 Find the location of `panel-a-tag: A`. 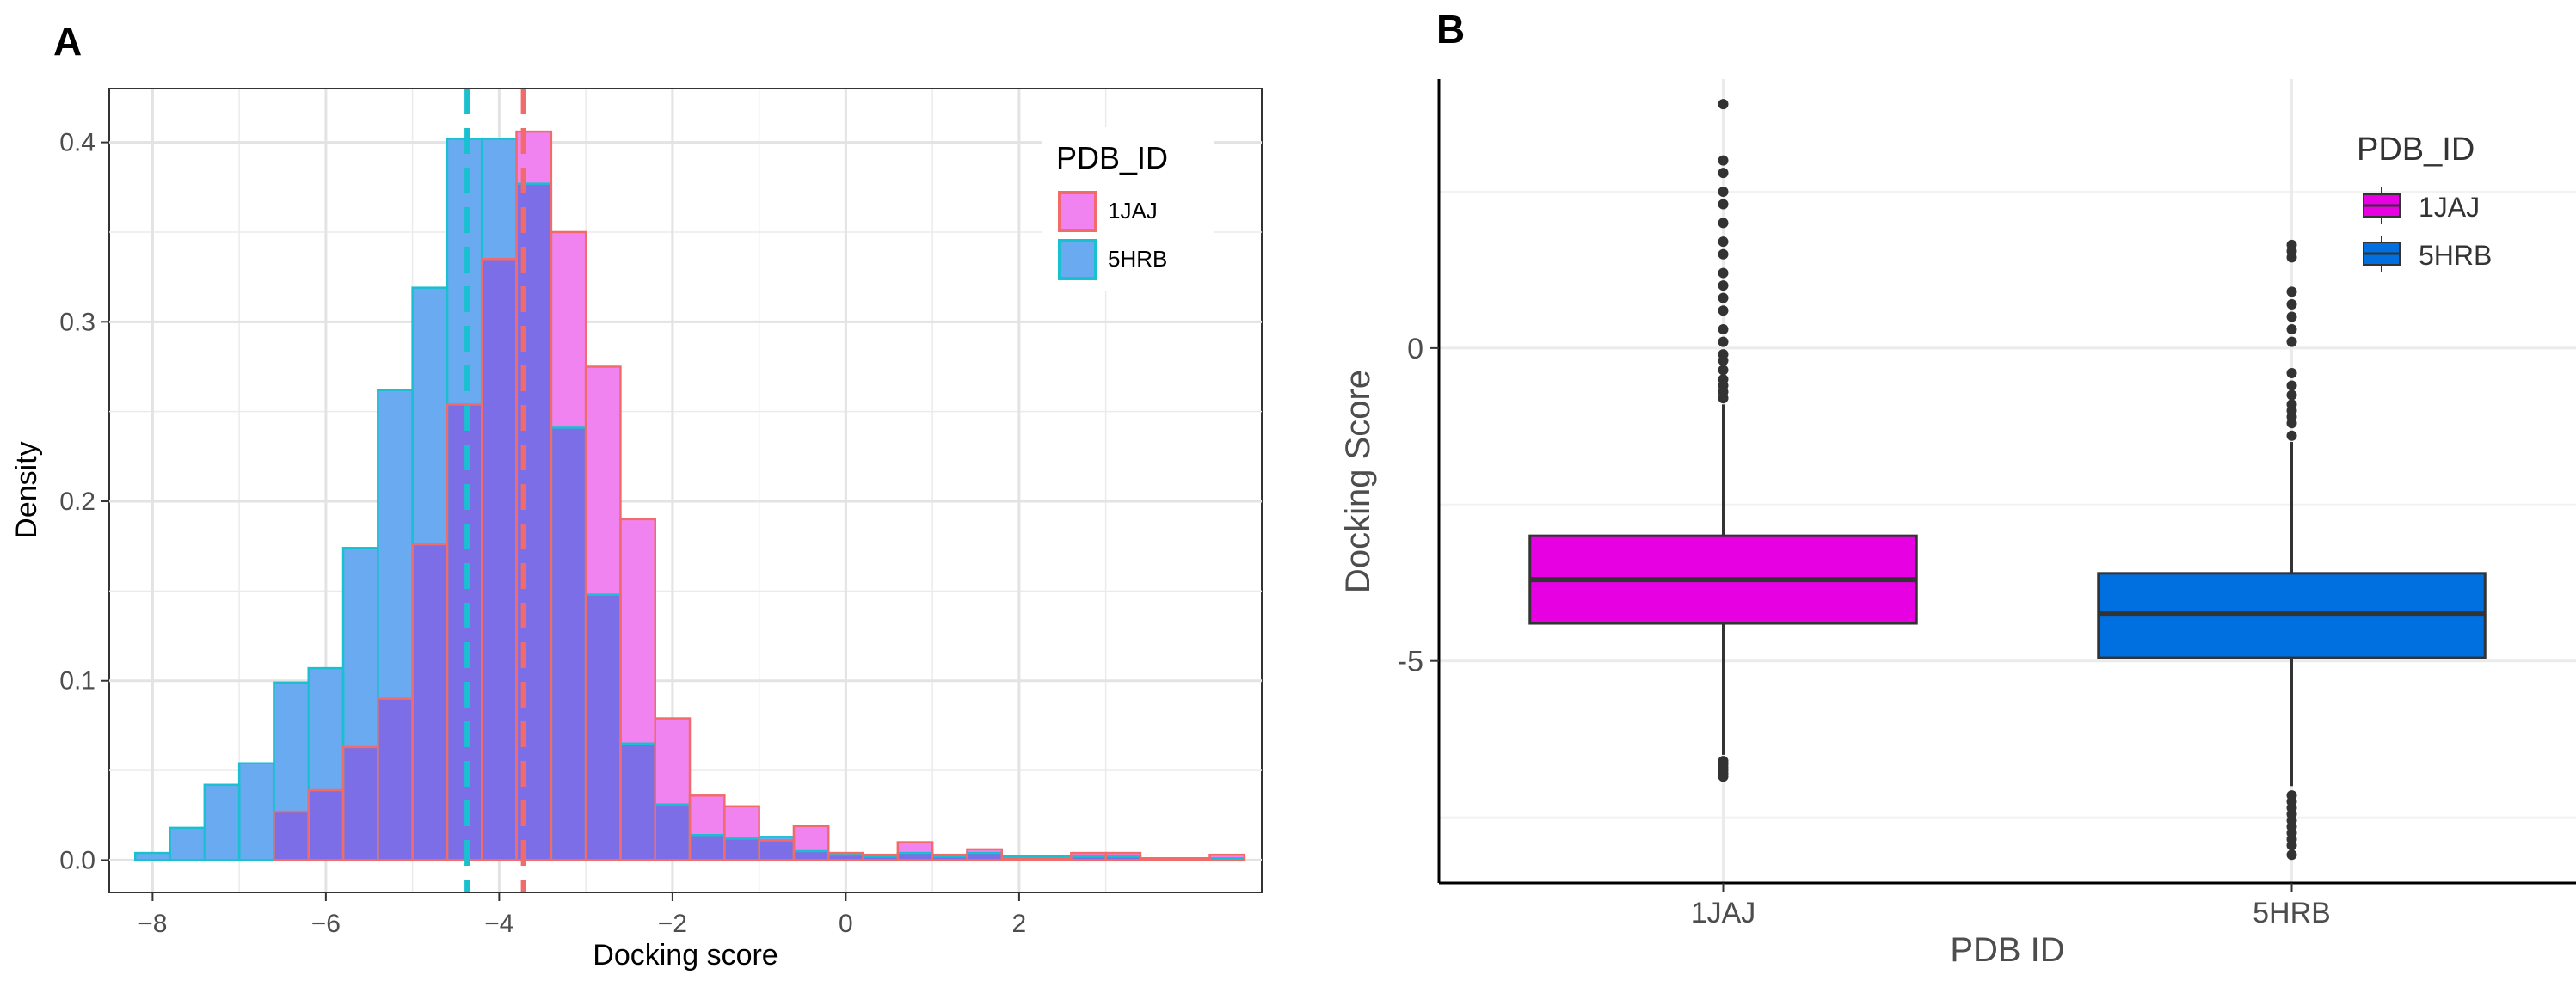

panel-a-tag: A is located at coordinates (67, 41).